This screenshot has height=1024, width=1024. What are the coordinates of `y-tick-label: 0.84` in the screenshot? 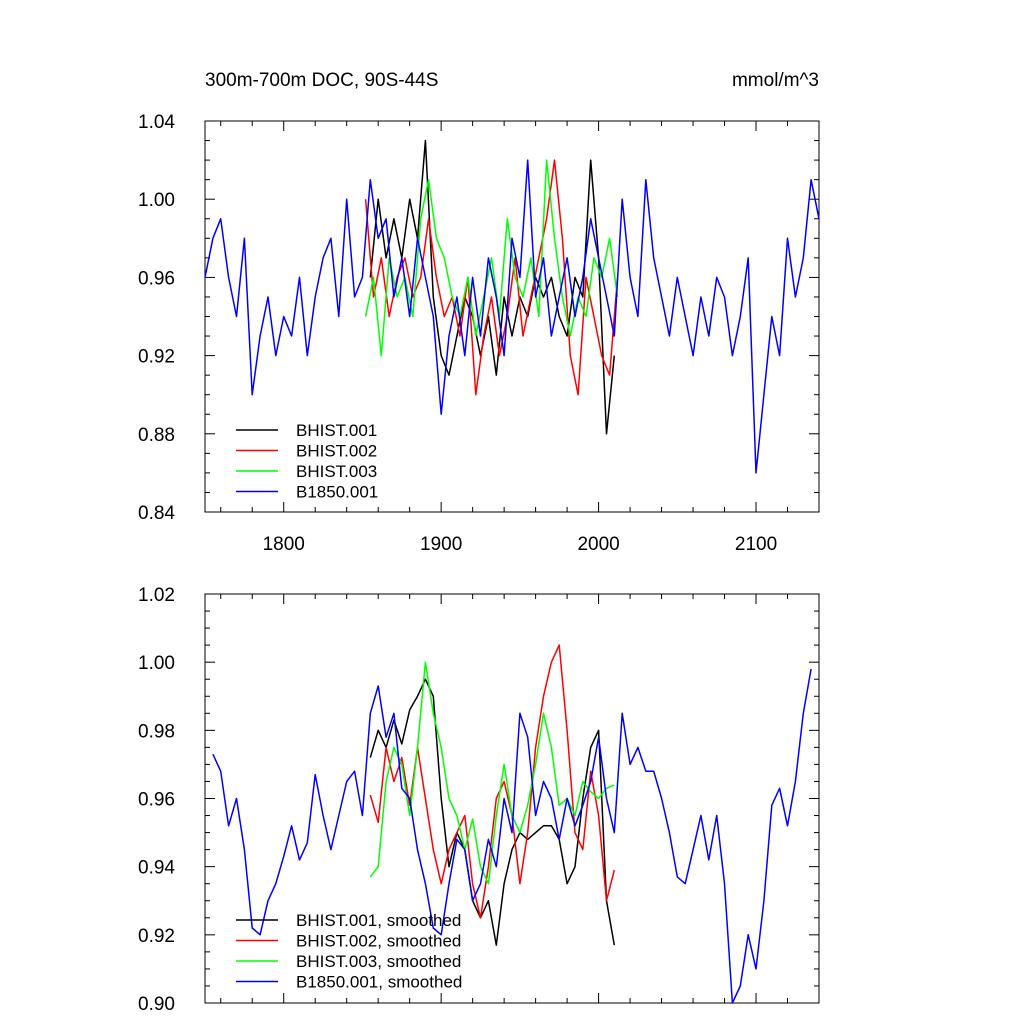 It's located at (156, 513).